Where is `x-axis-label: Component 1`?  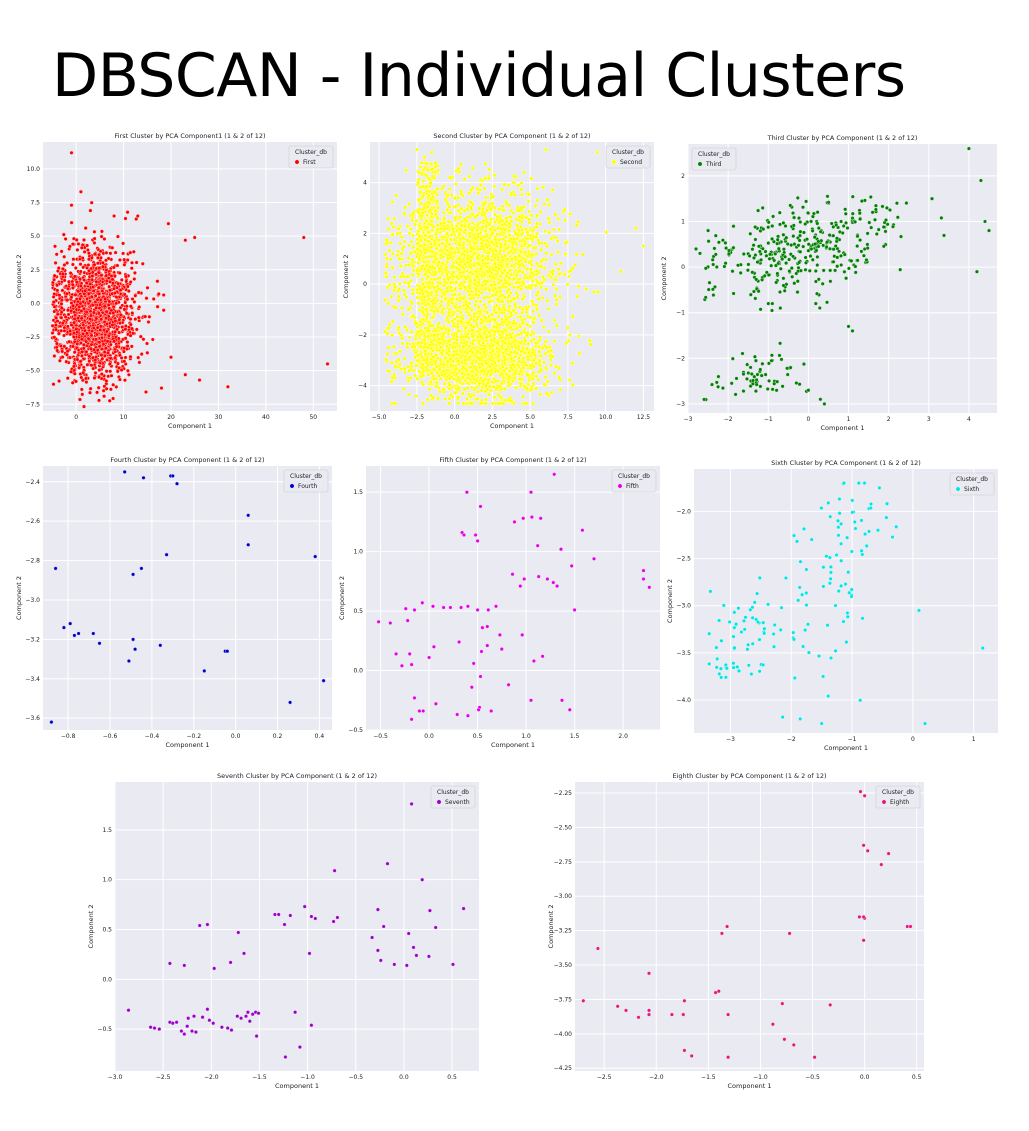 x-axis-label: Component 1 is located at coordinates (190, 426).